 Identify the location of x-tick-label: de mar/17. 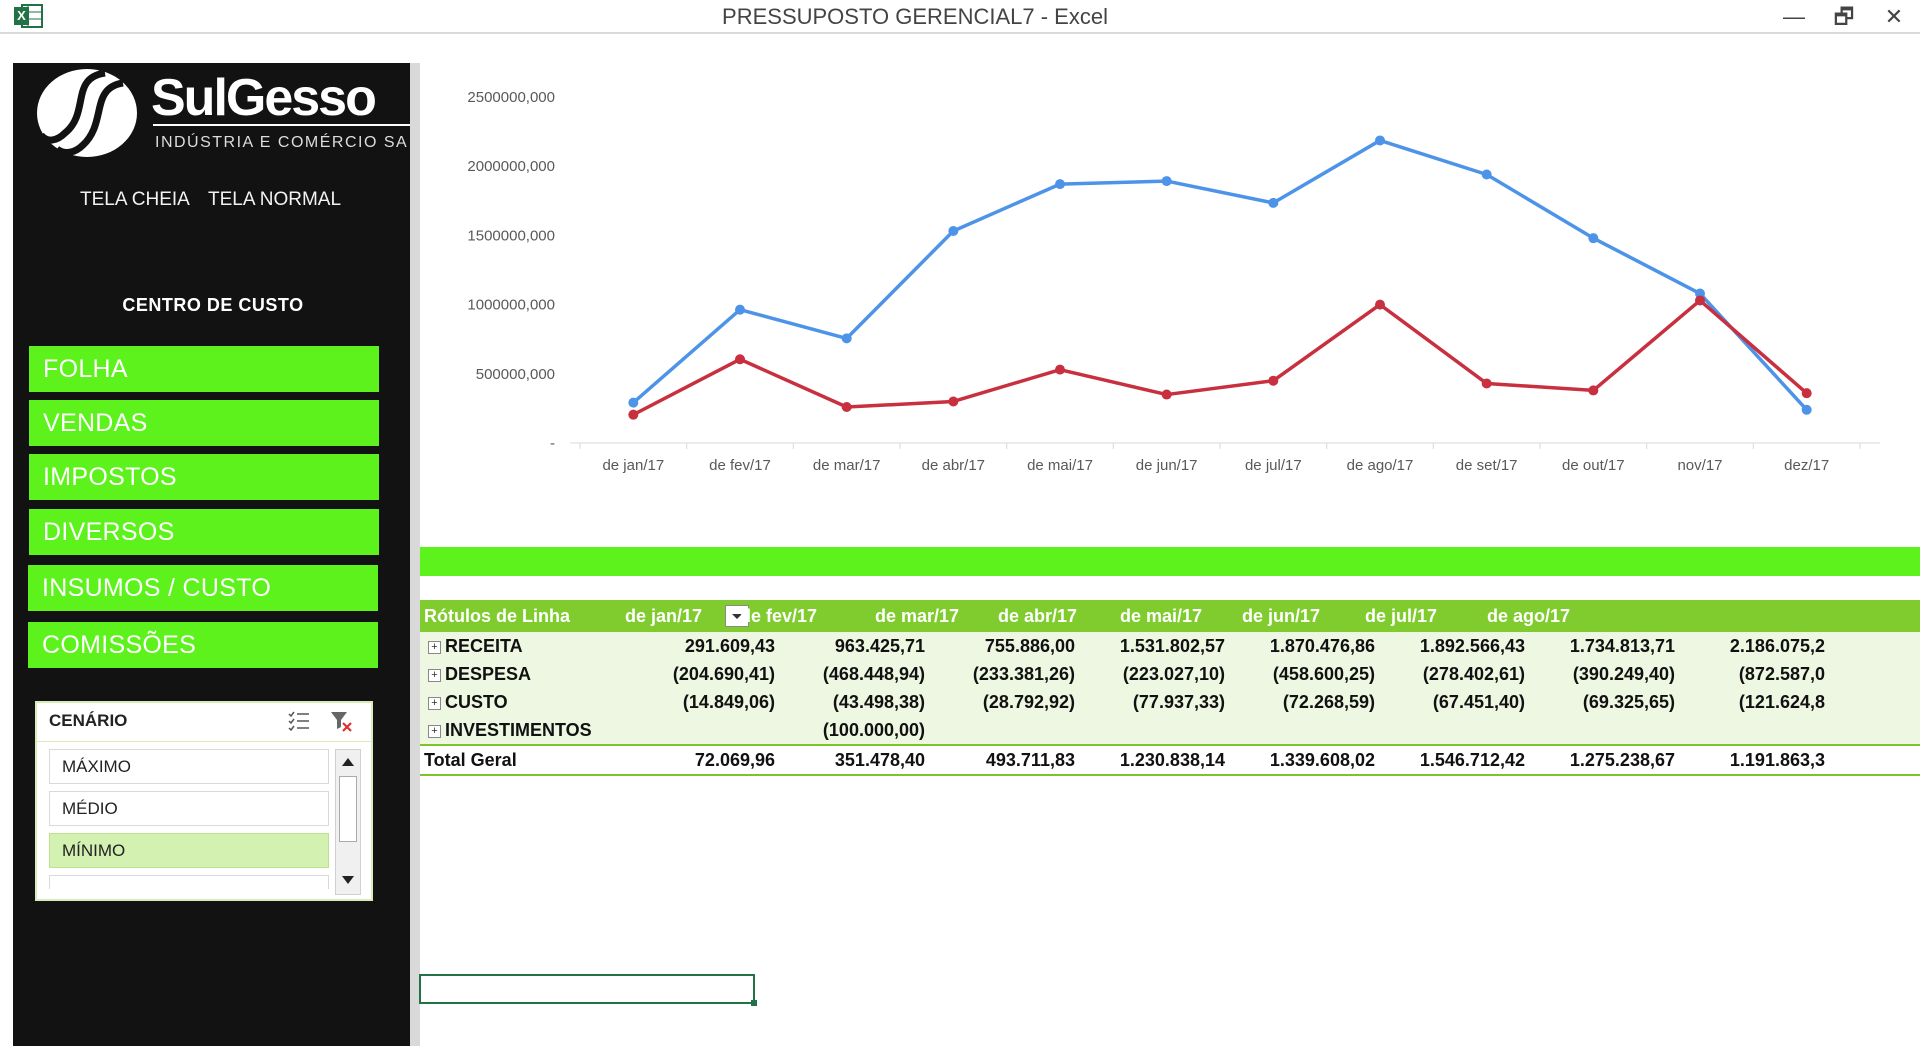
(847, 465).